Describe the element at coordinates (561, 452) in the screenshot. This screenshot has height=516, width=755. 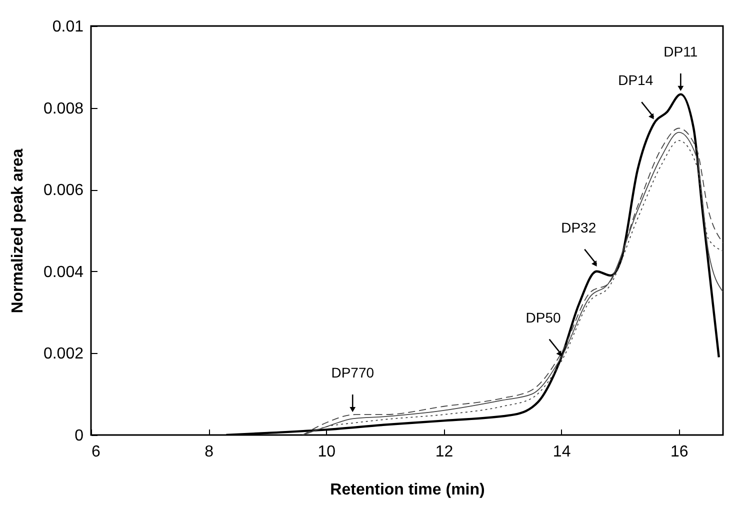
I see `x-tick-label: 14` at that location.